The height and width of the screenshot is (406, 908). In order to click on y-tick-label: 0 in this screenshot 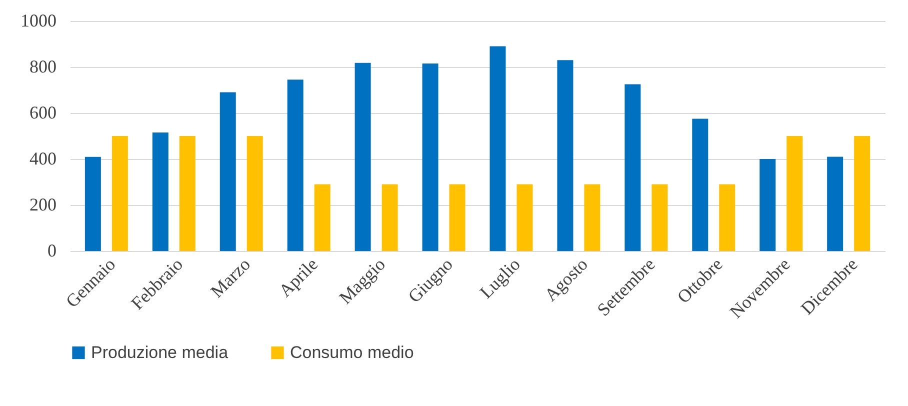, I will do `click(52, 250)`.